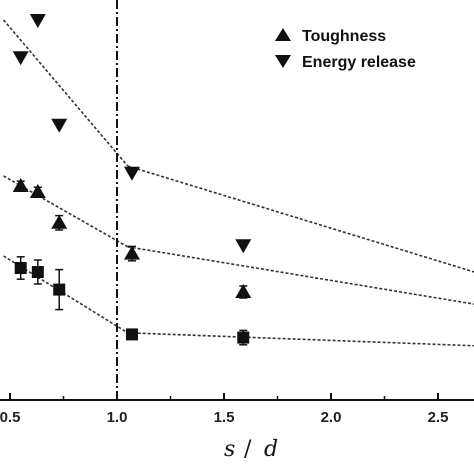 The image size is (474, 474). Describe the element at coordinates (248, 449) in the screenshot. I see `x-axis-title-slash: /` at that location.